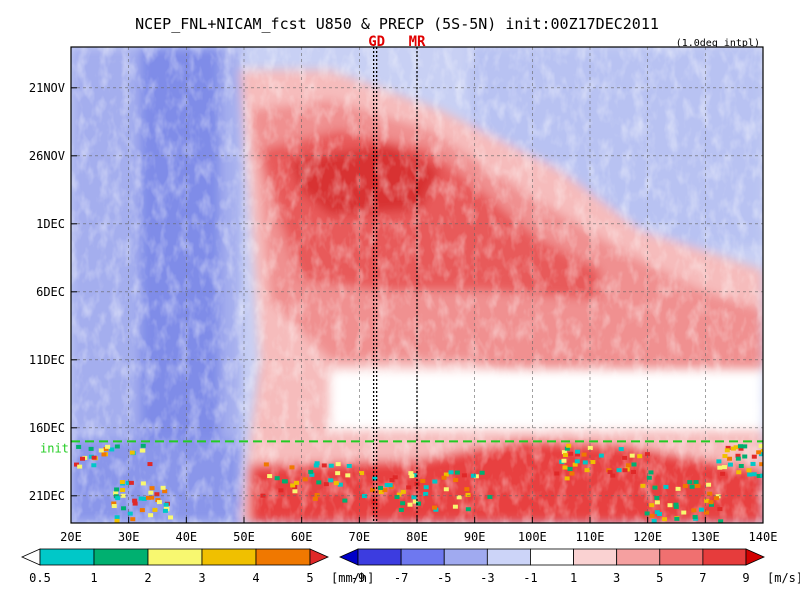 Image resolution: width=800 pixels, height=600 pixels. What do you see at coordinates (532, 537) in the screenshot?
I see `x-tick-label: 100E` at bounding box center [532, 537].